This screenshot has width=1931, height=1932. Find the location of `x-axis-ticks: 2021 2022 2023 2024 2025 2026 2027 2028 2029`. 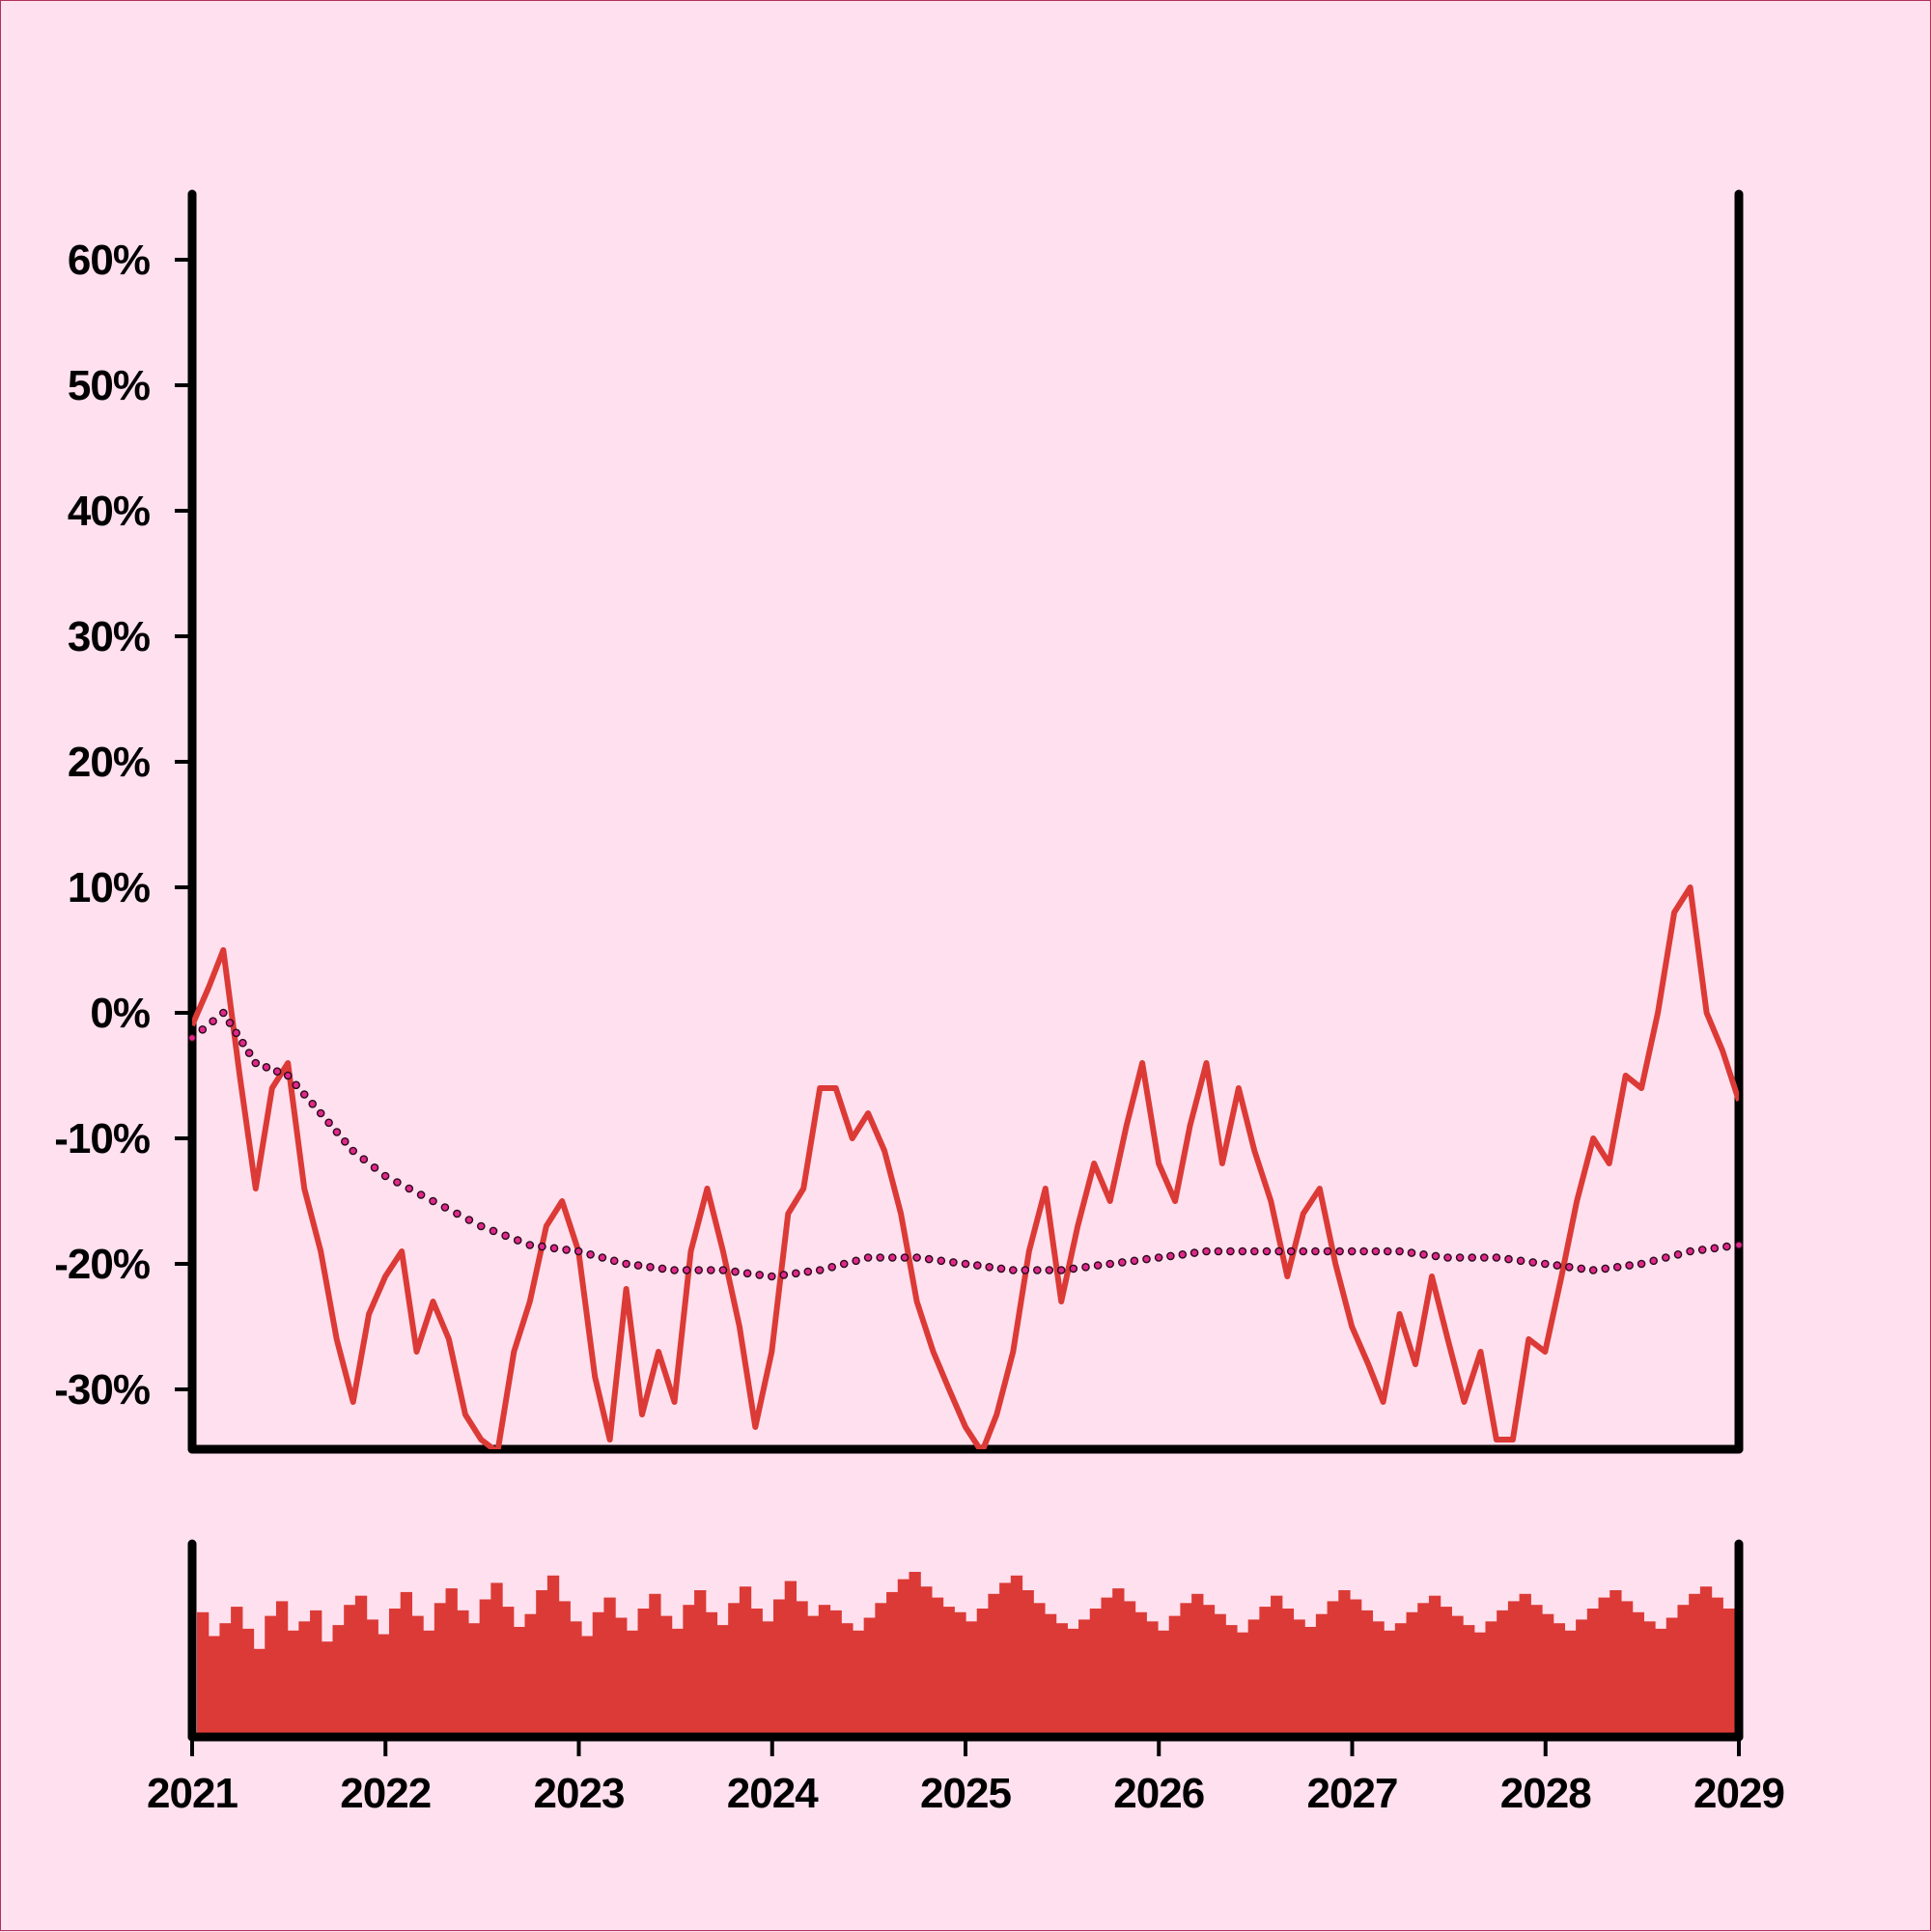

x-axis-ticks: 2021 2022 2023 2024 2025 2026 2027 2028 2029 is located at coordinates (966, 1777).